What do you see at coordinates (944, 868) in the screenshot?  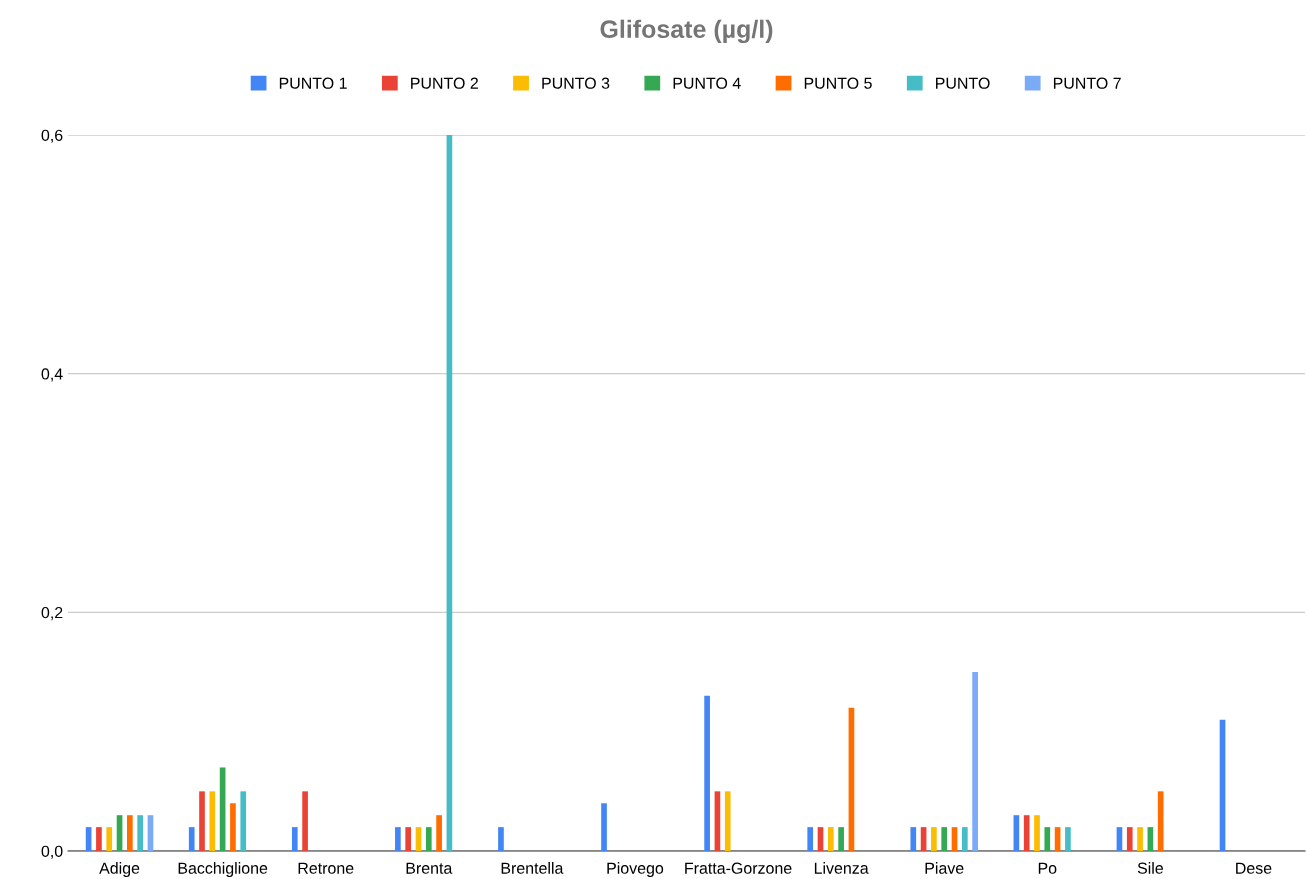 I see `x-tick-label: Piave` at bounding box center [944, 868].